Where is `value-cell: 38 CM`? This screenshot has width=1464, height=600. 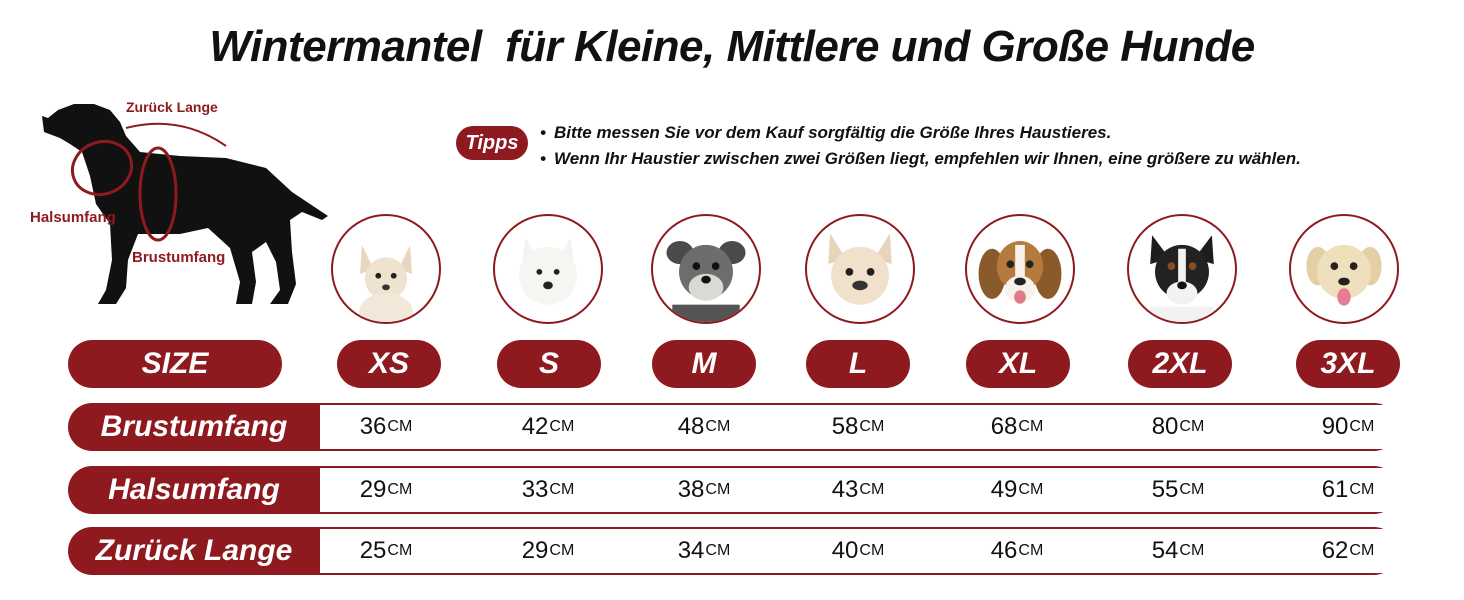
value-cell: 38 CM is located at coordinates (704, 490).